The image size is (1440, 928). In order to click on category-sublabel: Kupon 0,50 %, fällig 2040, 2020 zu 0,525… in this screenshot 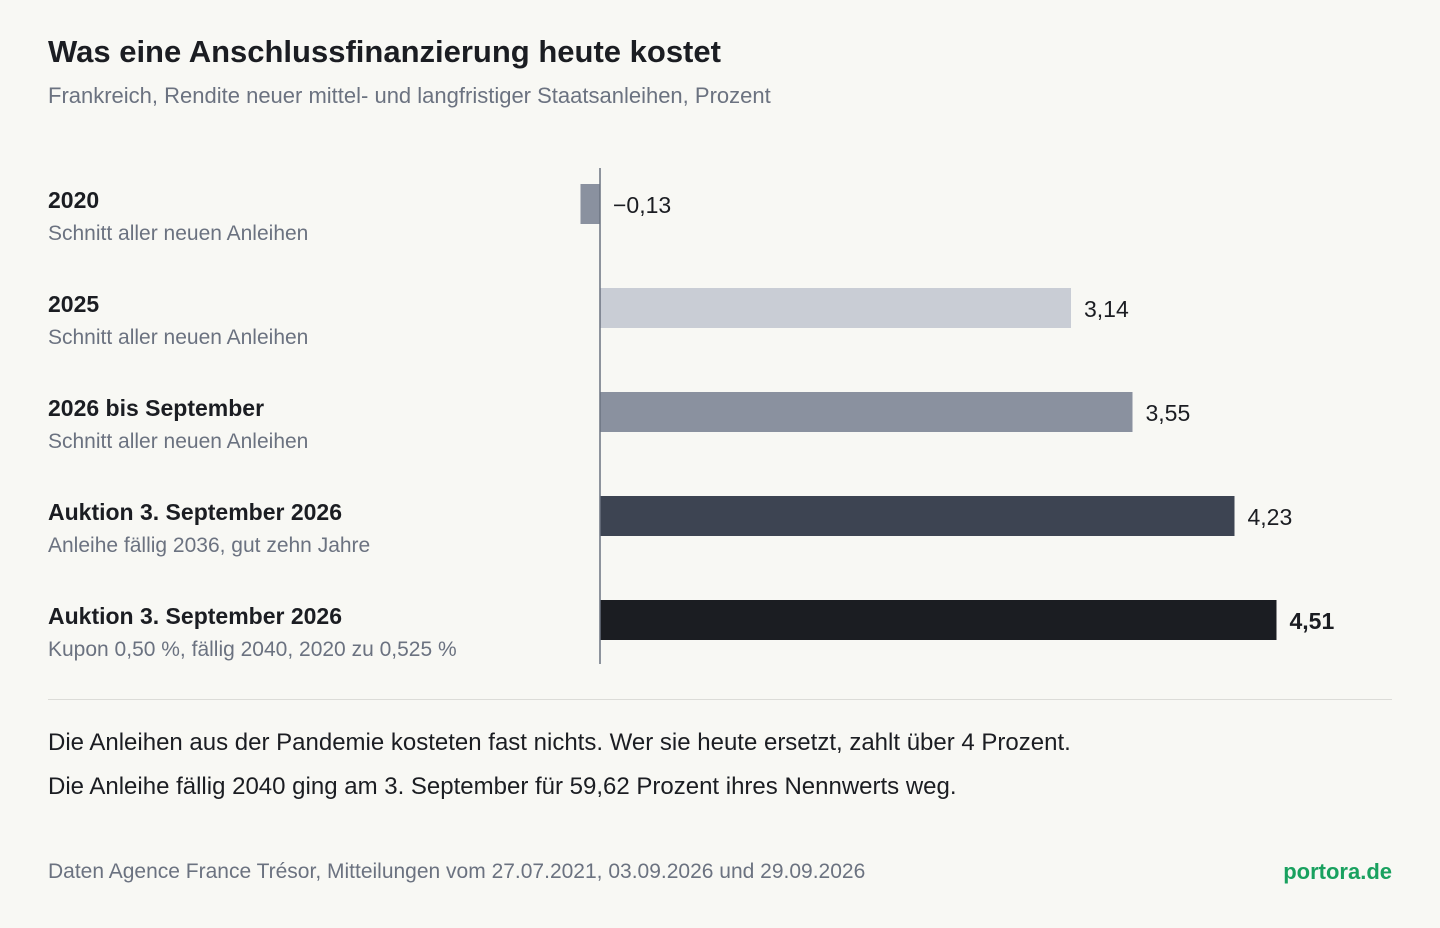, I will do `click(252, 649)`.